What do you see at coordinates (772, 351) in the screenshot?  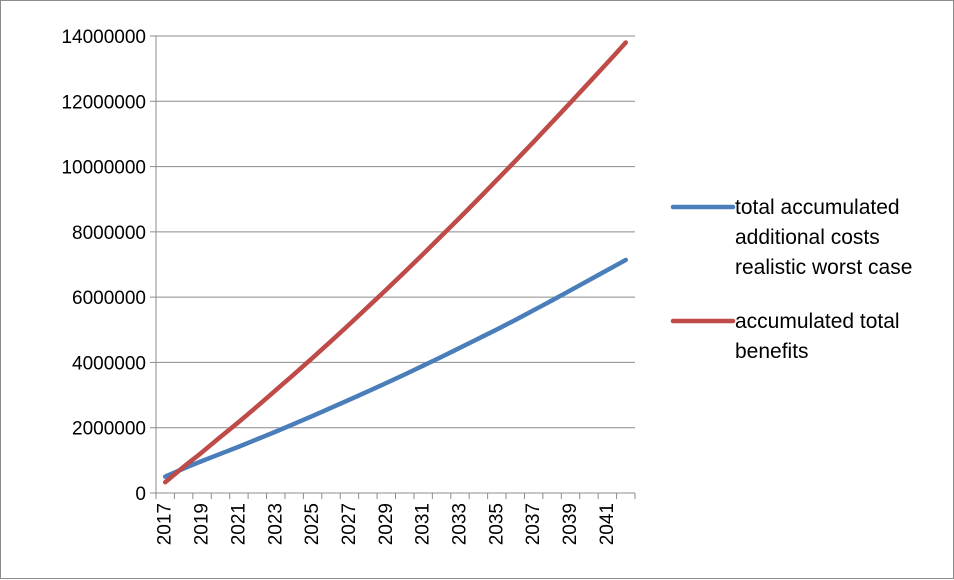 I see `legend-label-2: benefits` at bounding box center [772, 351].